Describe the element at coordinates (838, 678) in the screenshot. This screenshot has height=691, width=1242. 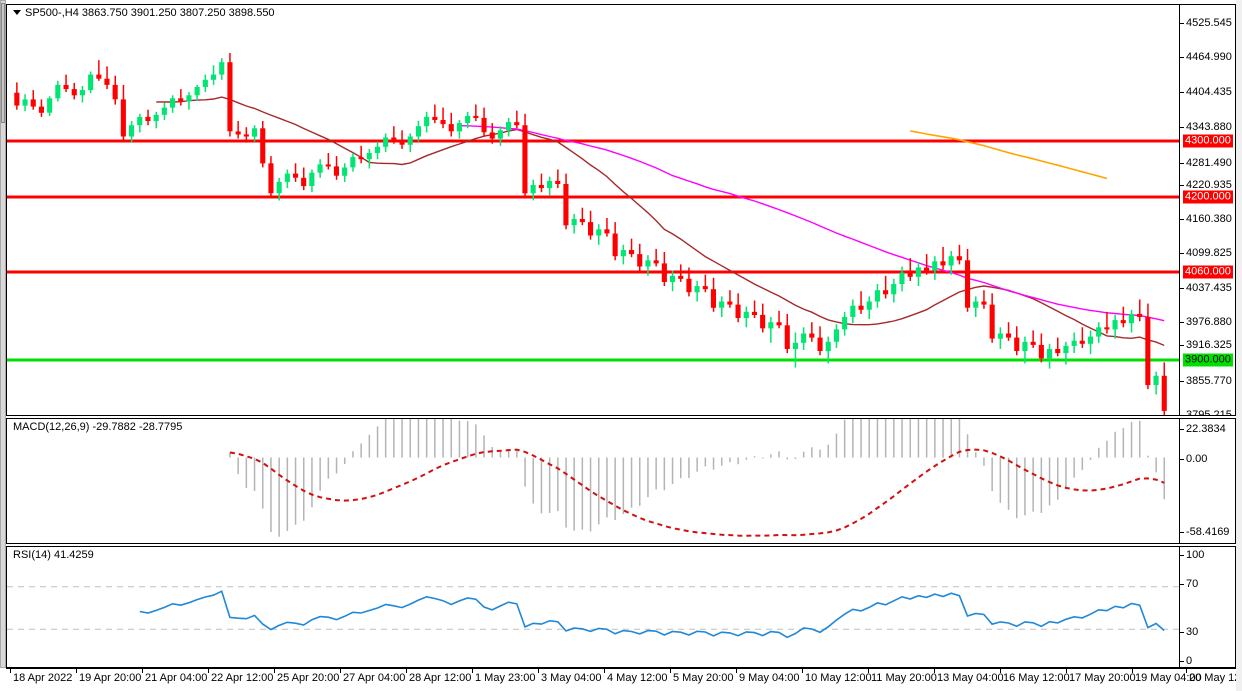
I see `time-axis-label: 10 May 12:00` at that location.